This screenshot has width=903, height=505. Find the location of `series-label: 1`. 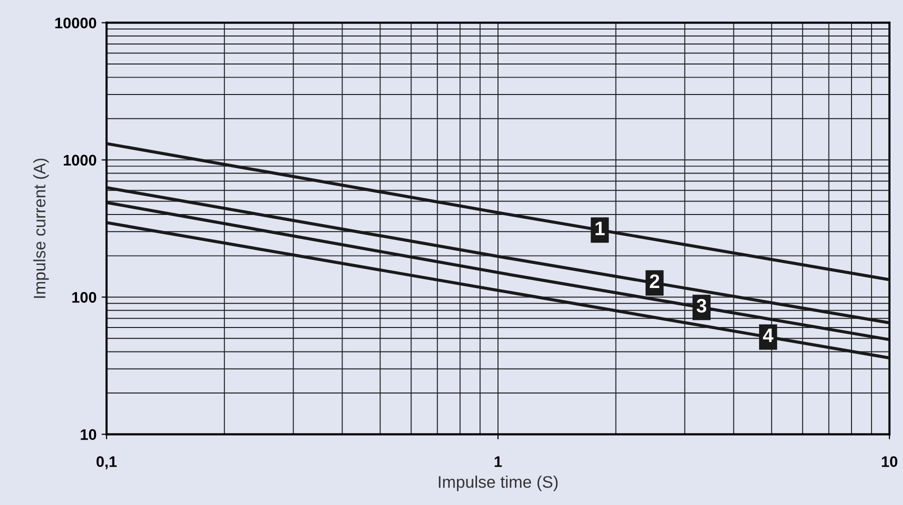

series-label: 1 is located at coordinates (600, 229).